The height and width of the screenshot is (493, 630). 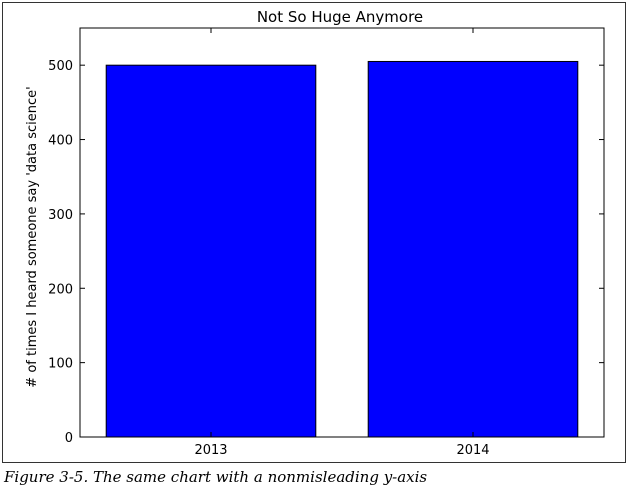 I want to click on y-tick-label: 300, so click(x=60, y=215).